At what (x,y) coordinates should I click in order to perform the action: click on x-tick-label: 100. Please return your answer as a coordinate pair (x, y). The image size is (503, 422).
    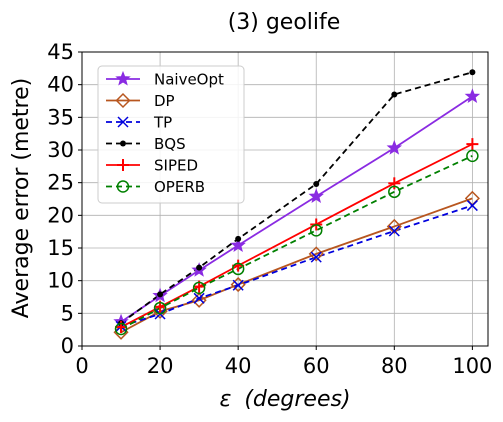
    Looking at the image, I should click on (472, 366).